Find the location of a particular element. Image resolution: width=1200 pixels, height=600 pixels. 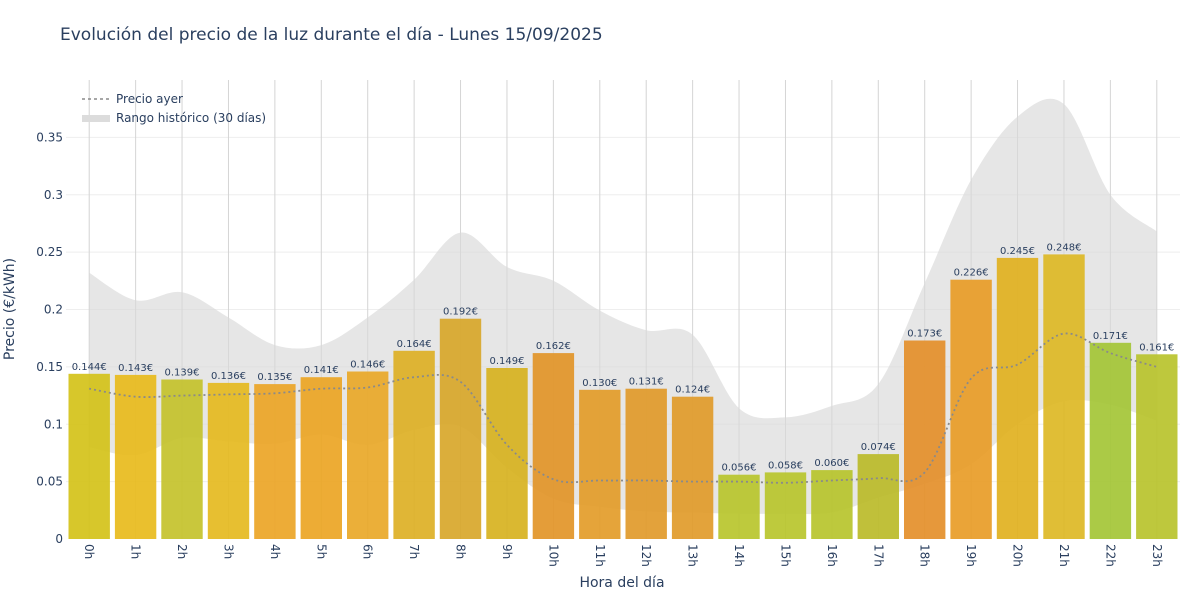

price-bar-12h is located at coordinates (646, 463).